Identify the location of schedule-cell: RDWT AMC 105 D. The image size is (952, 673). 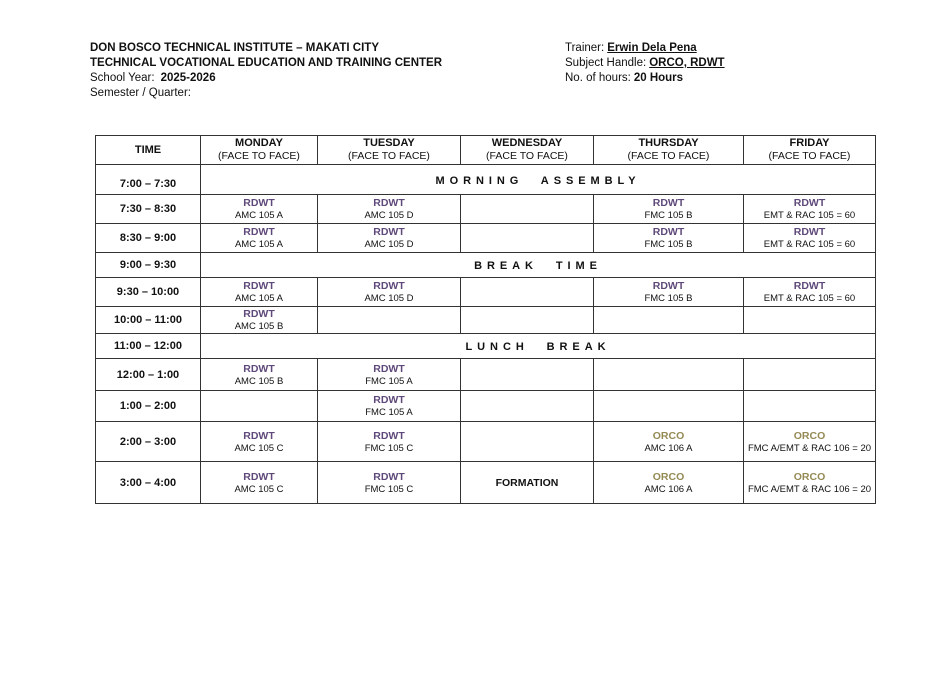
(389, 209).